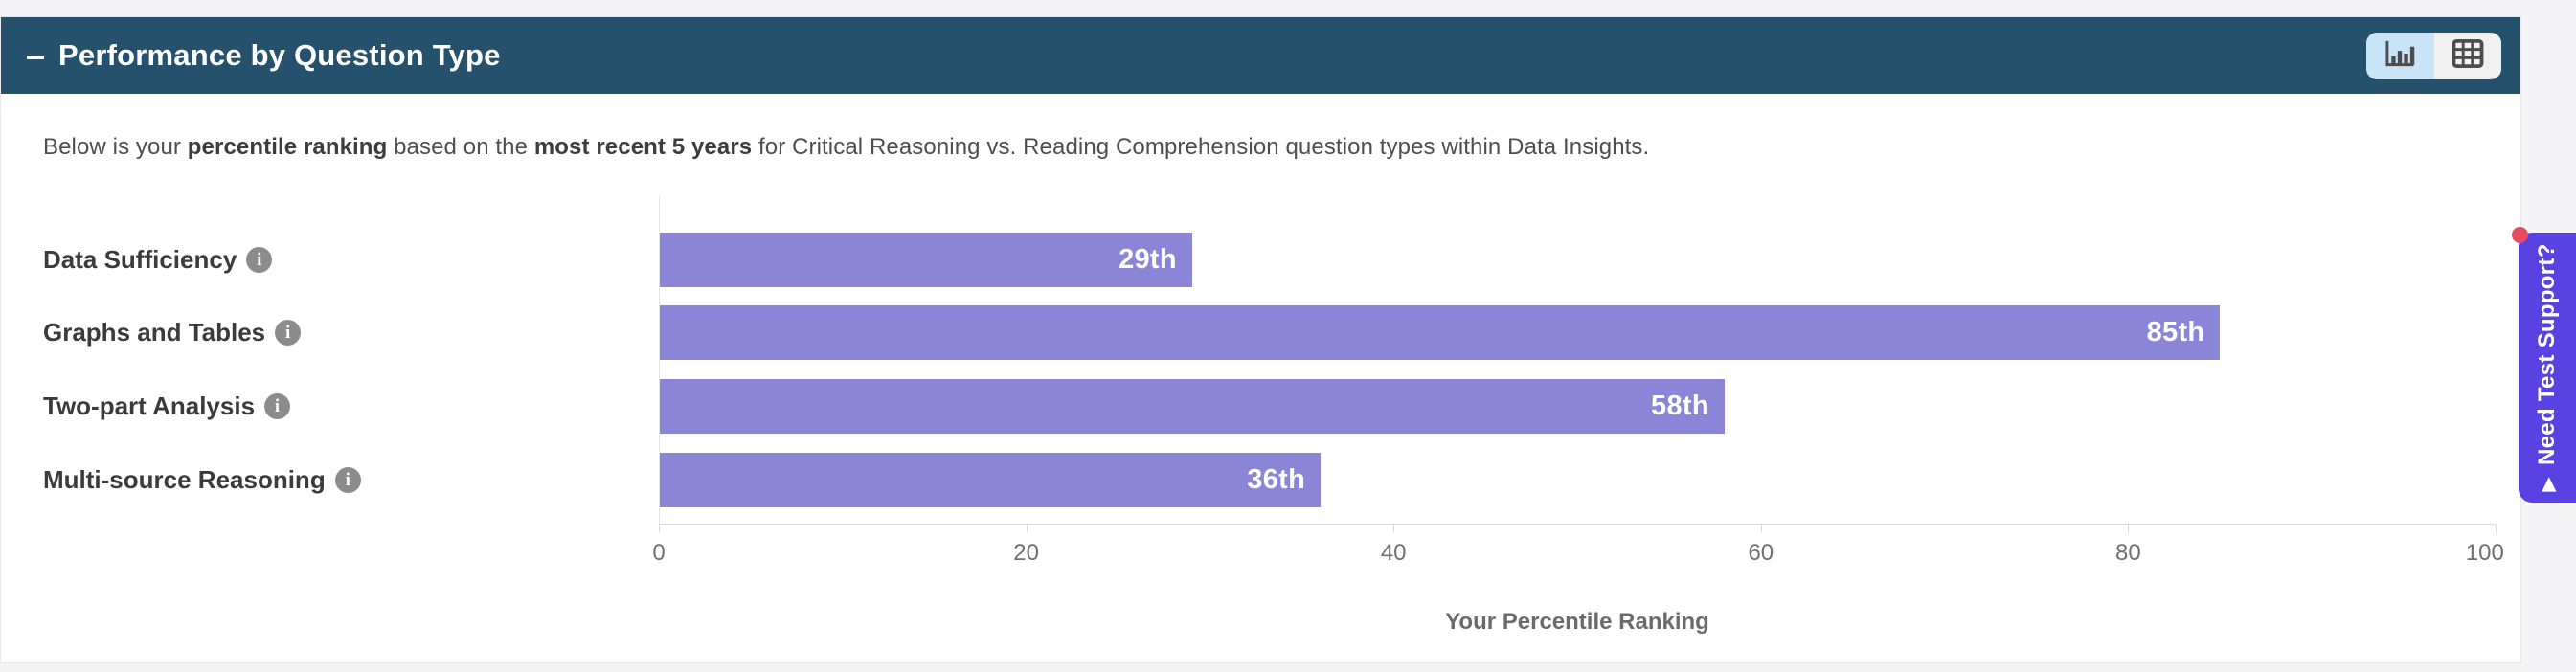 Image resolution: width=2576 pixels, height=672 pixels. Describe the element at coordinates (926, 260) in the screenshot. I see `bar-data-sufficiency: 29th` at that location.